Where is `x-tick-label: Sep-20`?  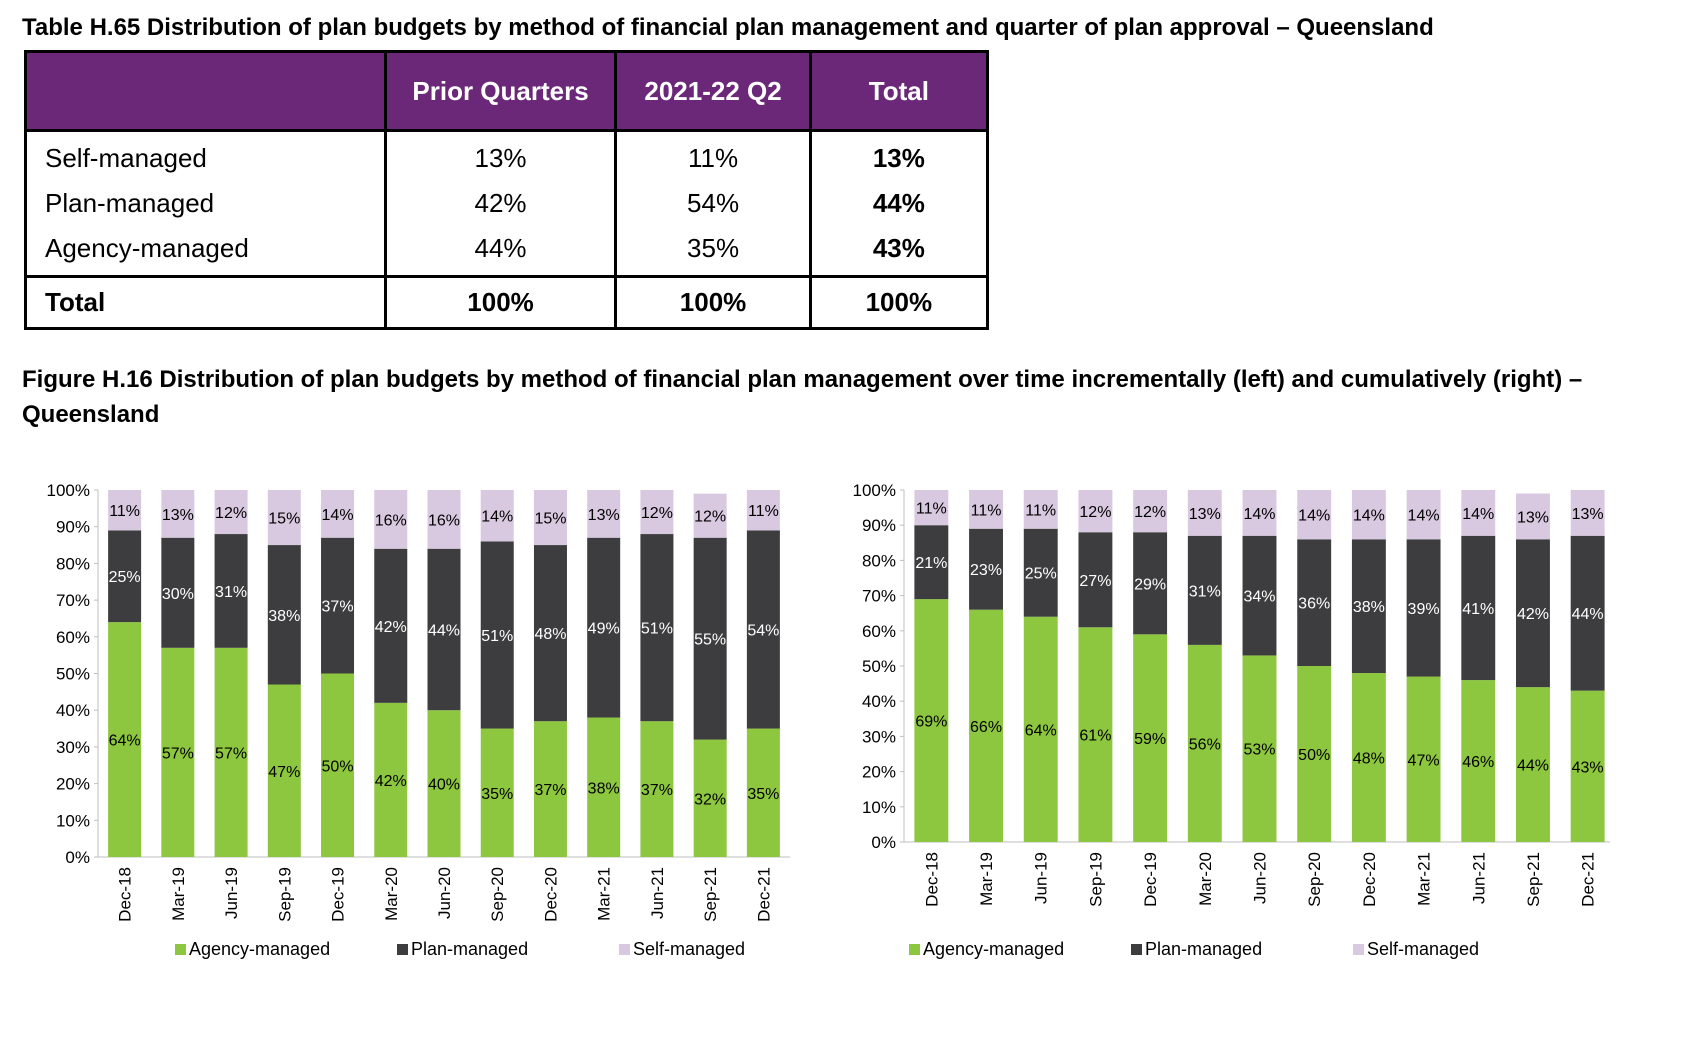
x-tick-label: Sep-20 is located at coordinates (497, 894).